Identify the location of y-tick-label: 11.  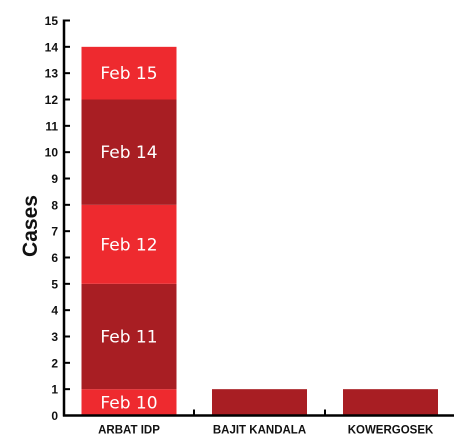
(51, 126).